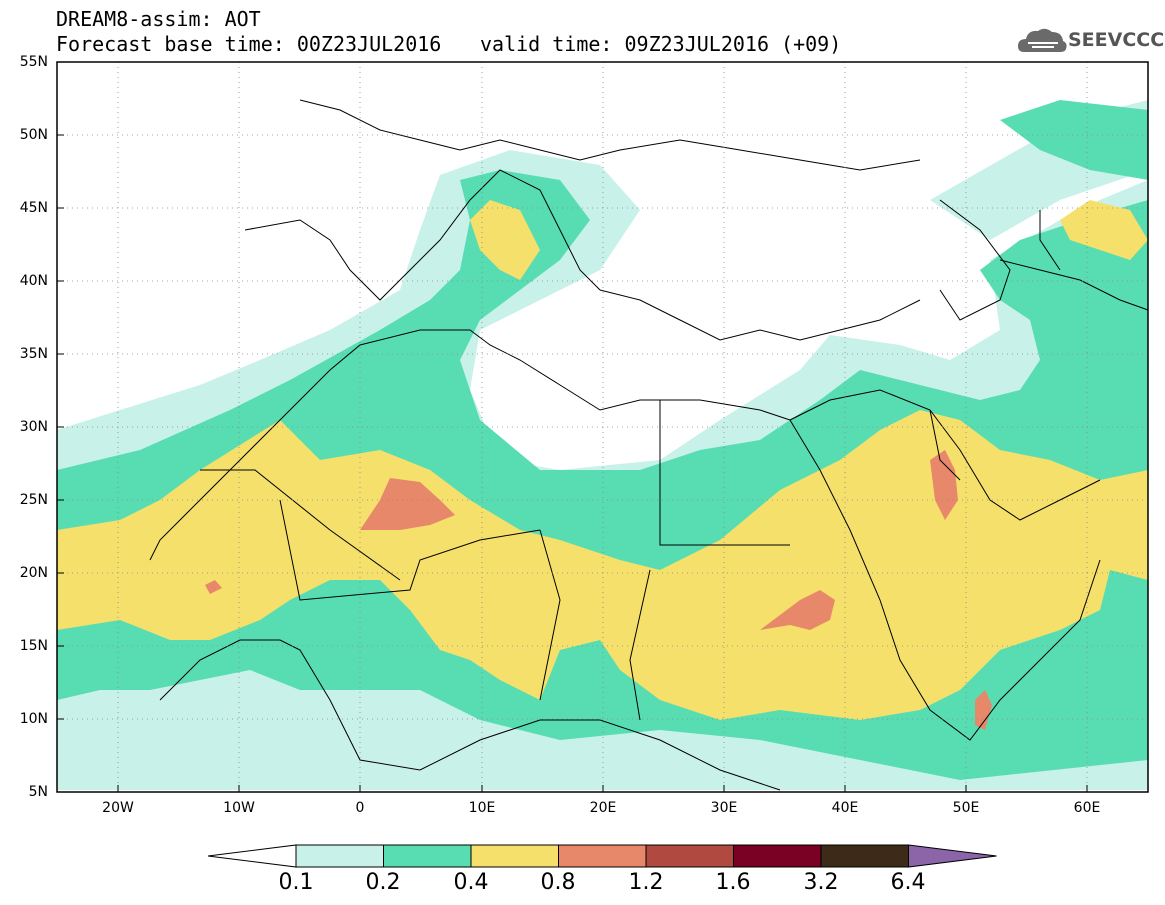 This screenshot has height=905, width=1165. I want to click on lat-label: 55N, so click(33, 62).